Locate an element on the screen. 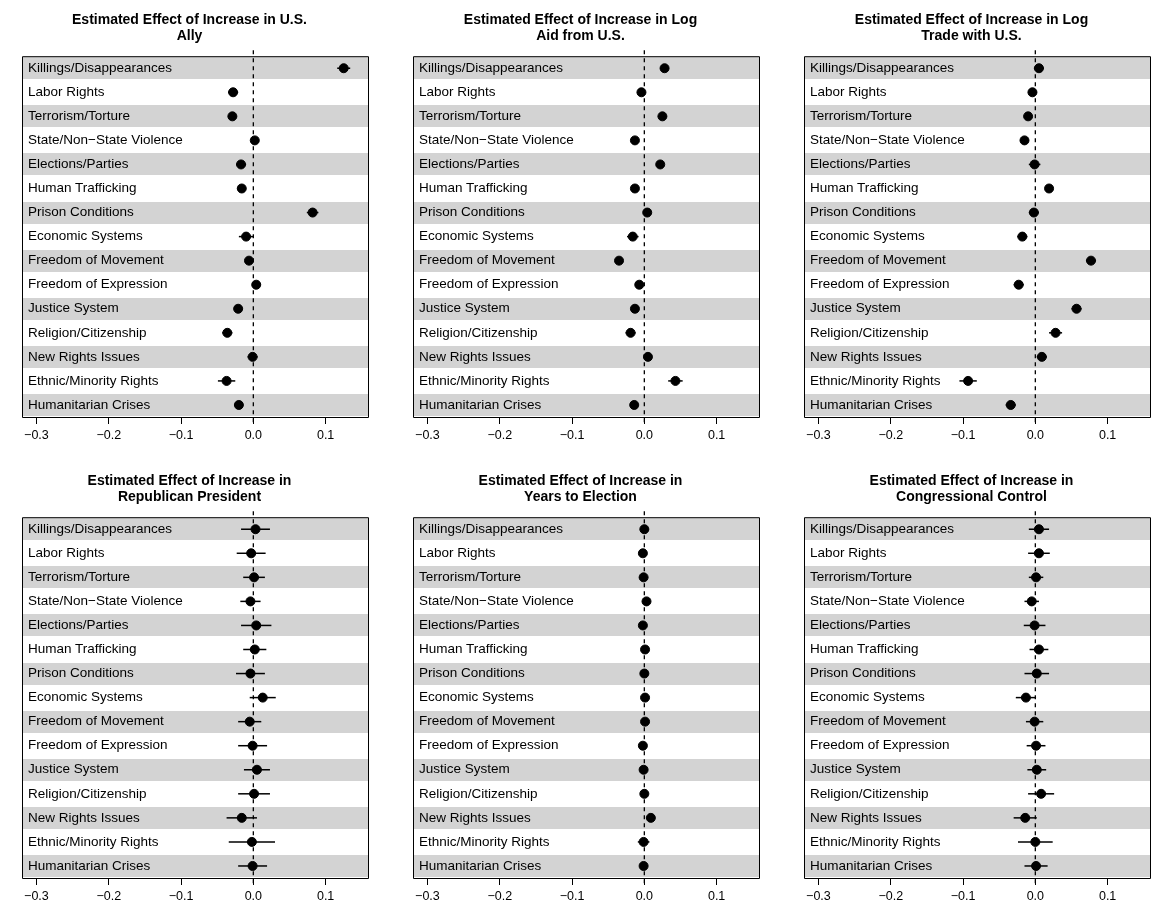 The height and width of the screenshot is (923, 1174). chart-title: Estimated Effect of Increase in Years to Election is located at coordinates (580, 488).